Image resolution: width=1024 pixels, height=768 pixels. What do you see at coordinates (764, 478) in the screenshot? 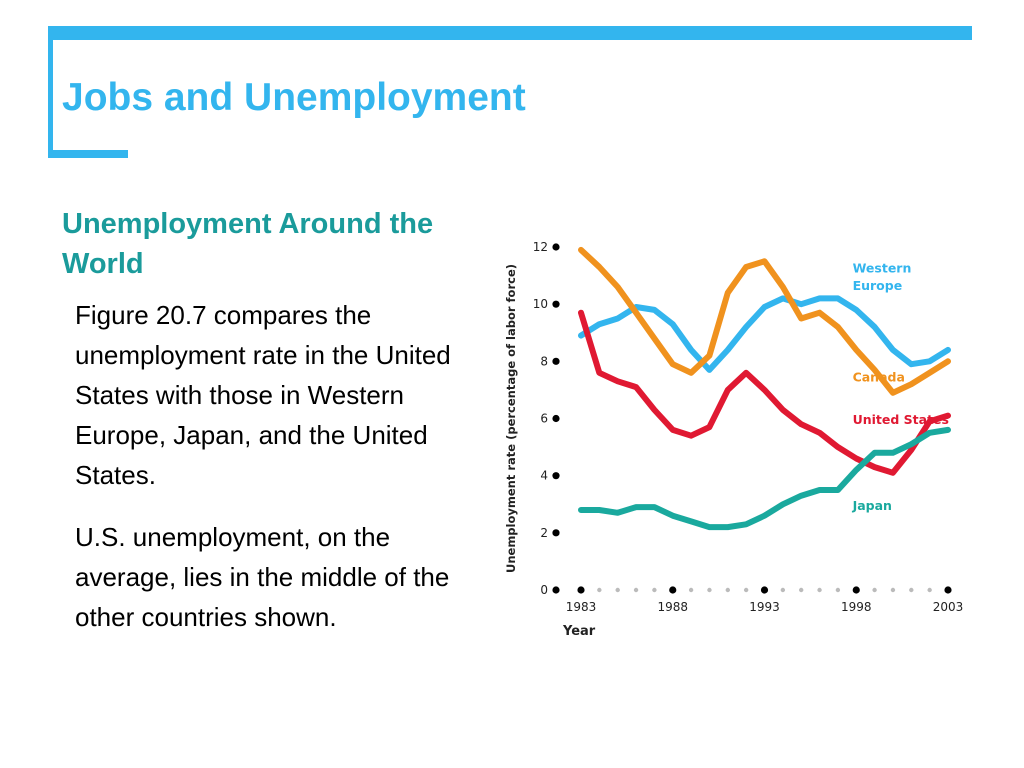
I see `series-line-japan` at bounding box center [764, 478].